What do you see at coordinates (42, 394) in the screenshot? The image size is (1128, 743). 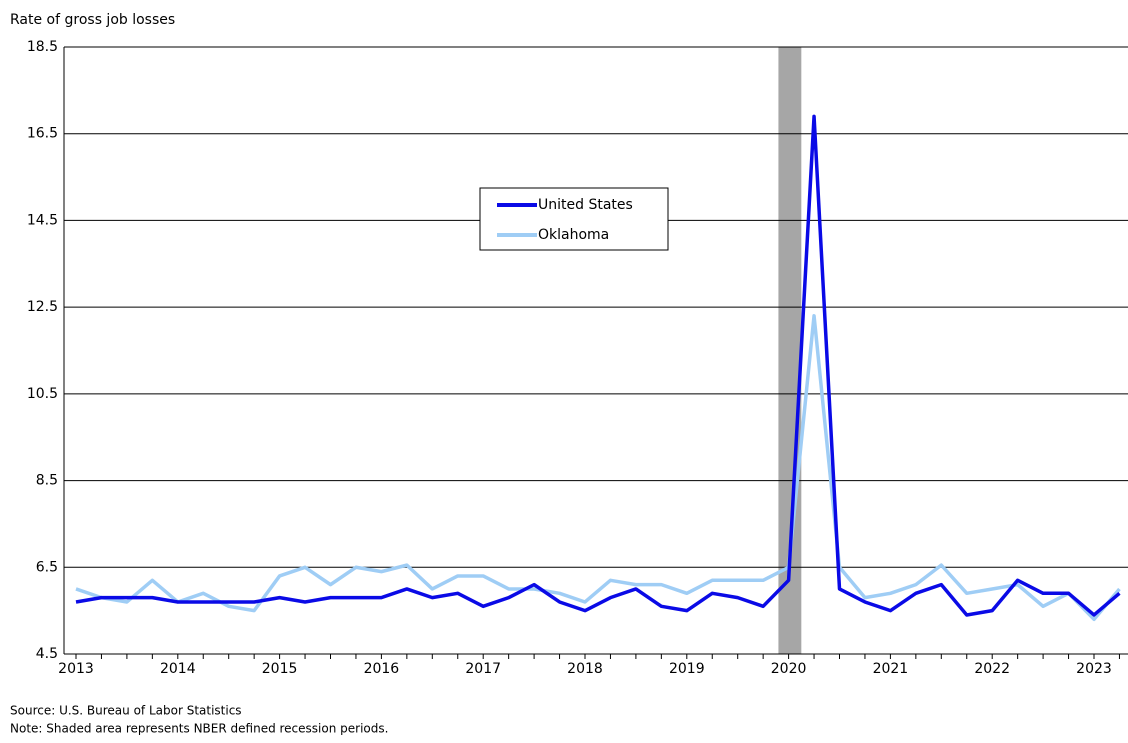 I see `y-tick-label: 10.5` at bounding box center [42, 394].